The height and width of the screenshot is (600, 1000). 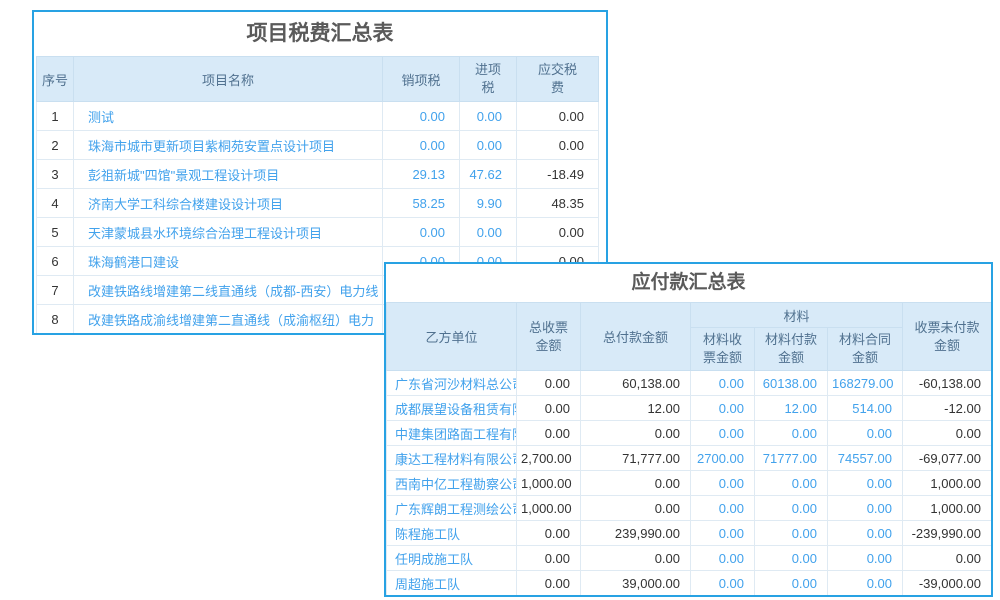 I want to click on company-name-link: 陈程施工队, so click(x=451, y=533).